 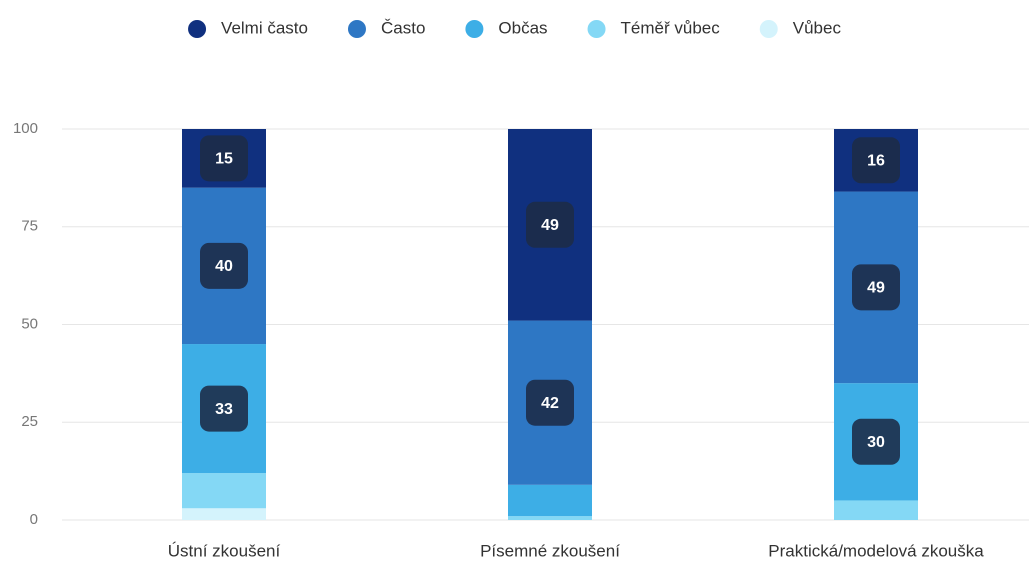 I want to click on data-label: 16, so click(x=876, y=160).